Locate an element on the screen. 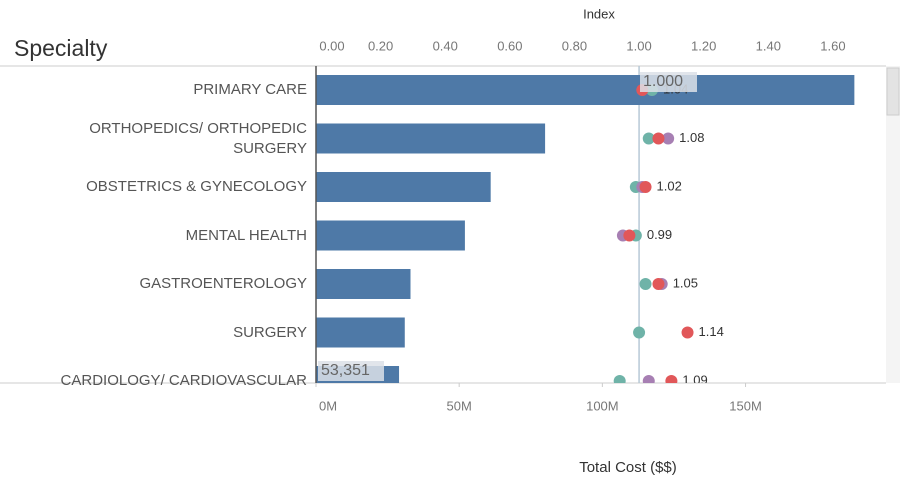 The height and width of the screenshot is (480, 900). x-tick-label: 100M is located at coordinates (602, 405).